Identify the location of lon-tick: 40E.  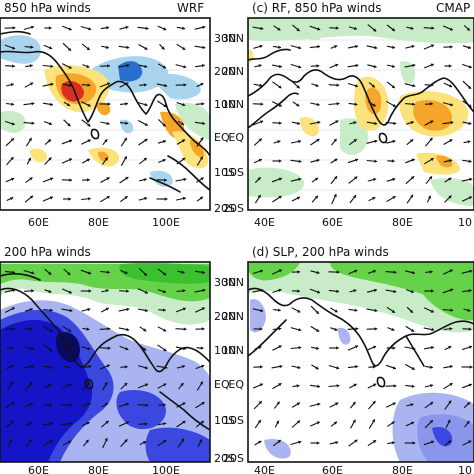
(264, 469).